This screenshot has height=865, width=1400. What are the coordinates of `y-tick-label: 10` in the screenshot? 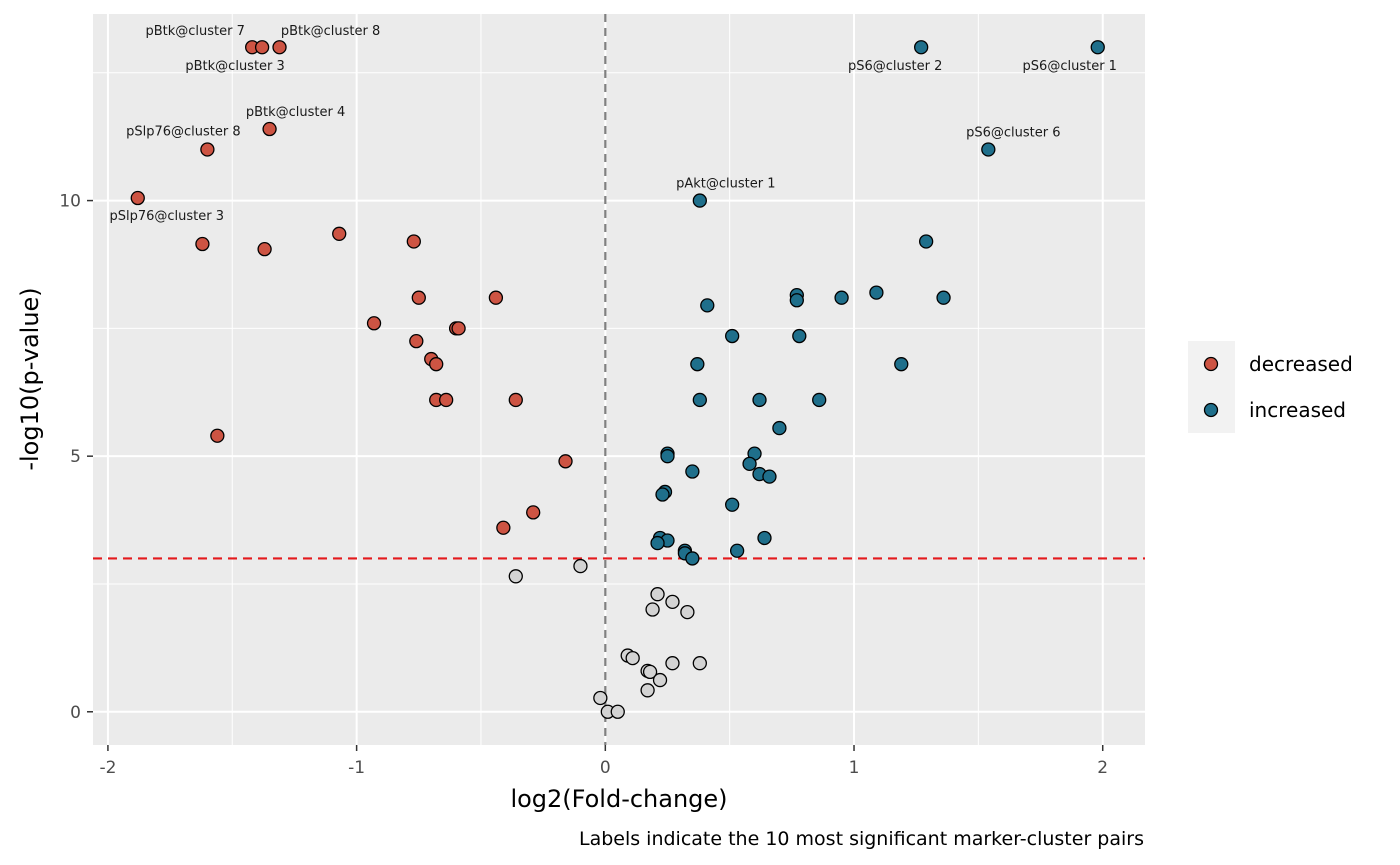 It's located at (70, 202).